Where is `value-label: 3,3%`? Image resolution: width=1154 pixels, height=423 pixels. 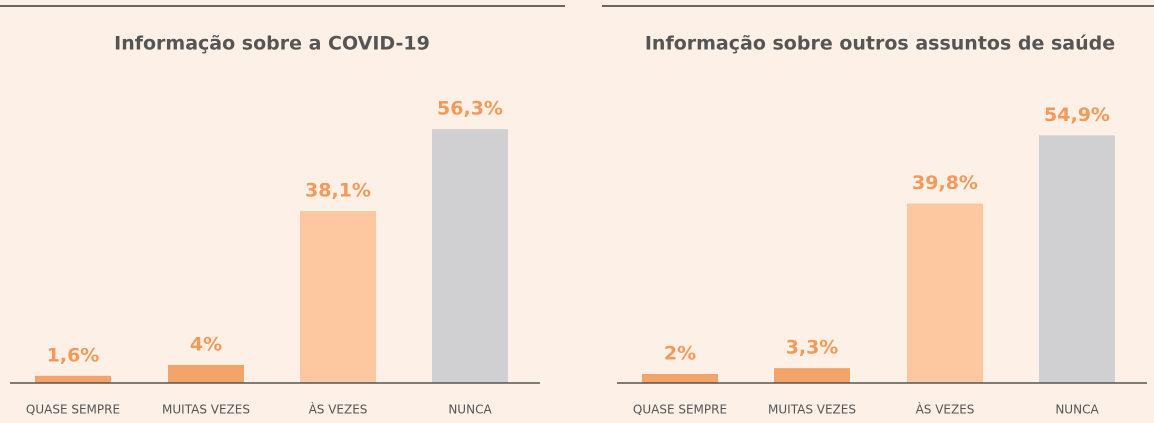 value-label: 3,3% is located at coordinates (812, 348).